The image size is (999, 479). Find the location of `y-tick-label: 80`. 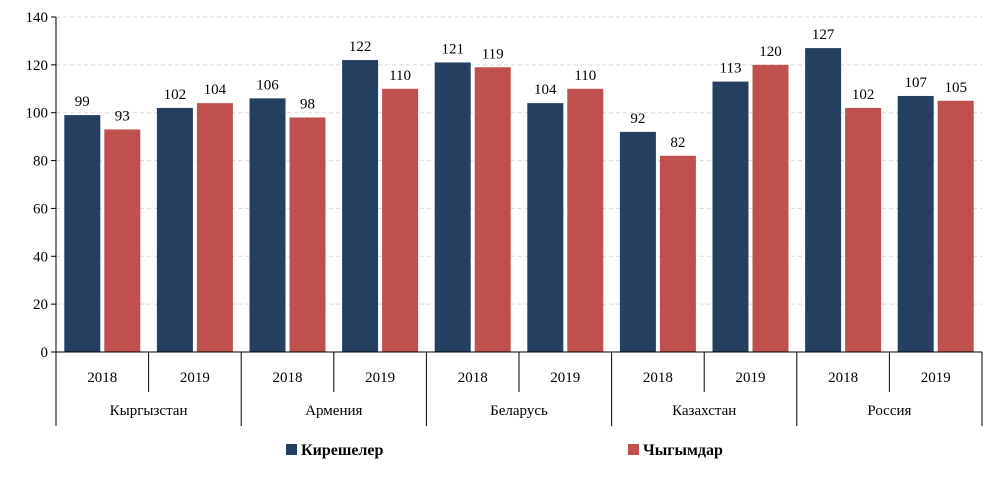

y-tick-label: 80 is located at coordinates (40, 162).